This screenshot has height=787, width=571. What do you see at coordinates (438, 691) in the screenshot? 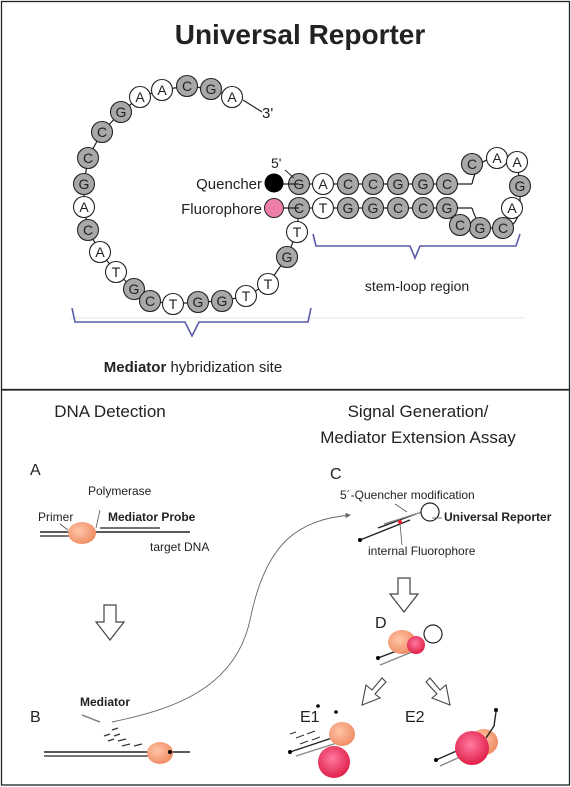
I see `arrow-d-to-e2` at bounding box center [438, 691].